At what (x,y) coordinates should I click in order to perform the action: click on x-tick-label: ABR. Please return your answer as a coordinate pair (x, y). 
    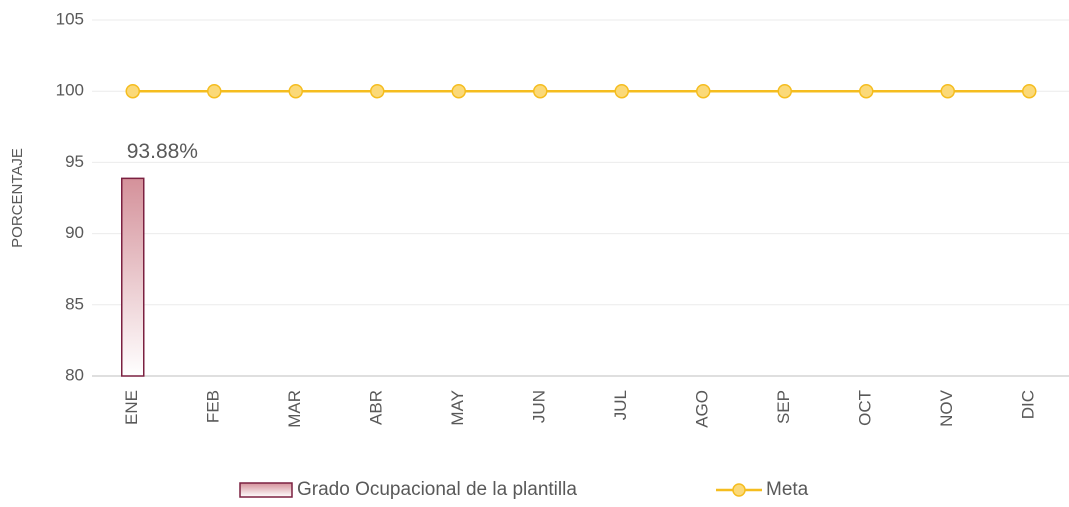
    Looking at the image, I should click on (376, 407).